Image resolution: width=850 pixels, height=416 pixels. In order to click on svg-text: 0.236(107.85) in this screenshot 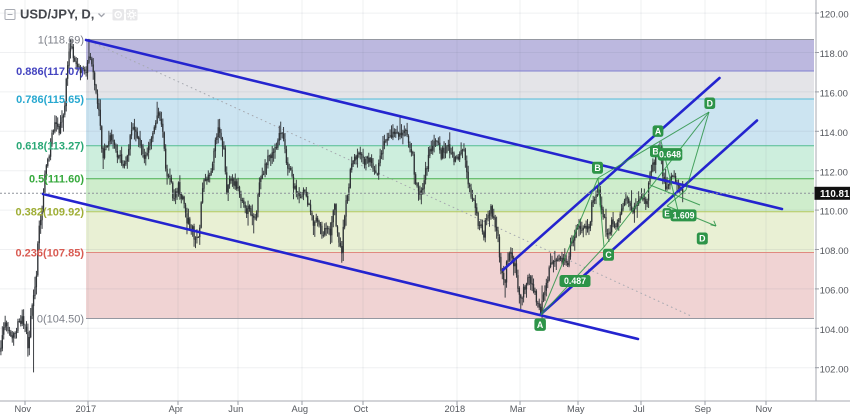, I will do `click(50, 253)`.